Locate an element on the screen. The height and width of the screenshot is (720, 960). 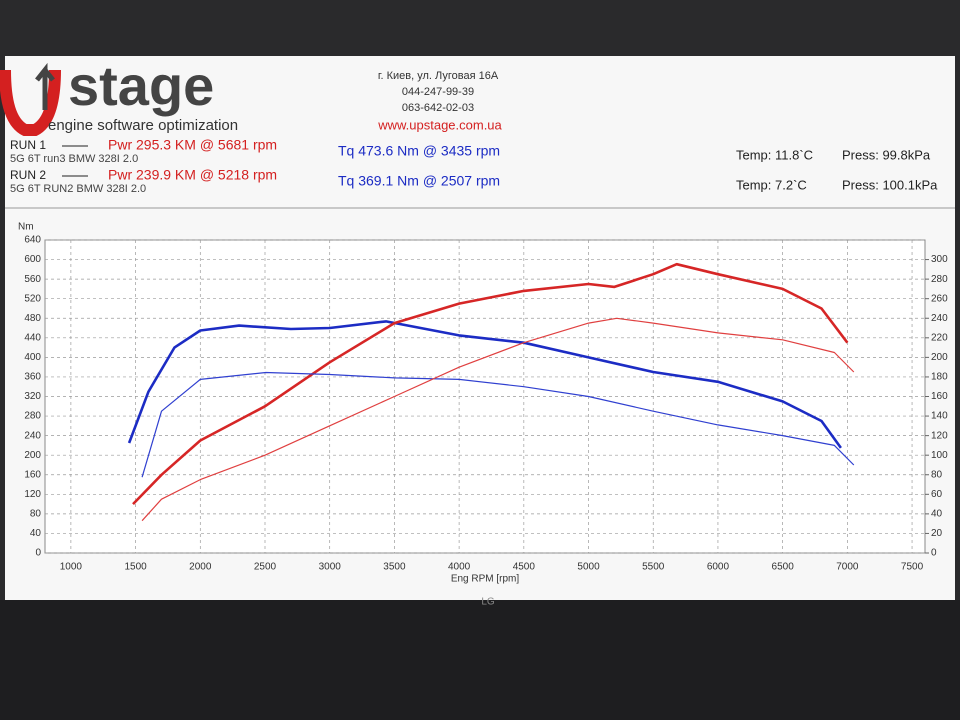
phone: 063-642-02-03 is located at coordinates (438, 108).